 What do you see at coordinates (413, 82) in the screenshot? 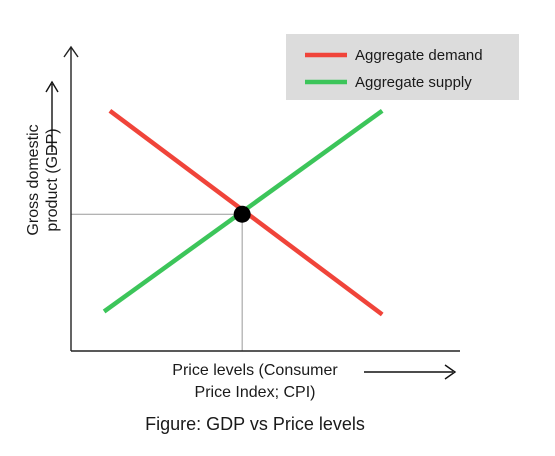
I see `legend-label-aggregate-supply: Aggregate supply` at bounding box center [413, 82].